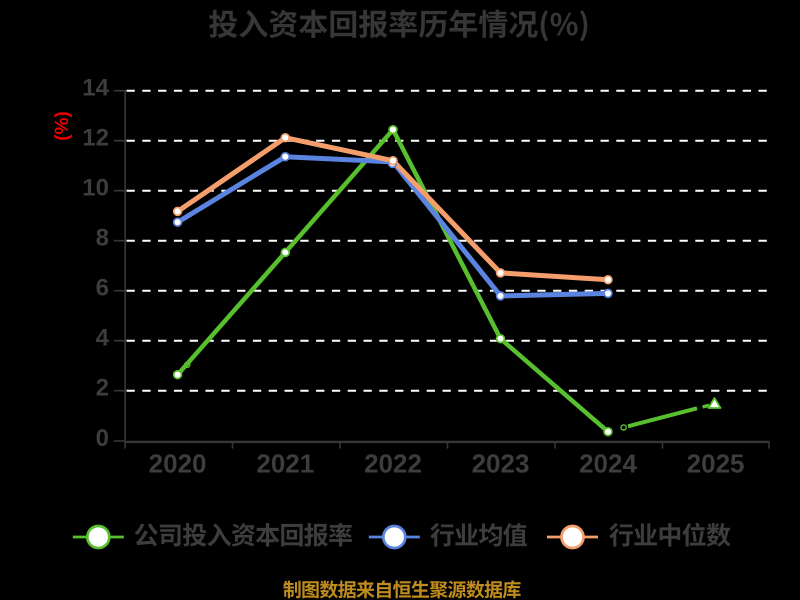  I want to click on svg-text: 2020, so click(178, 464).